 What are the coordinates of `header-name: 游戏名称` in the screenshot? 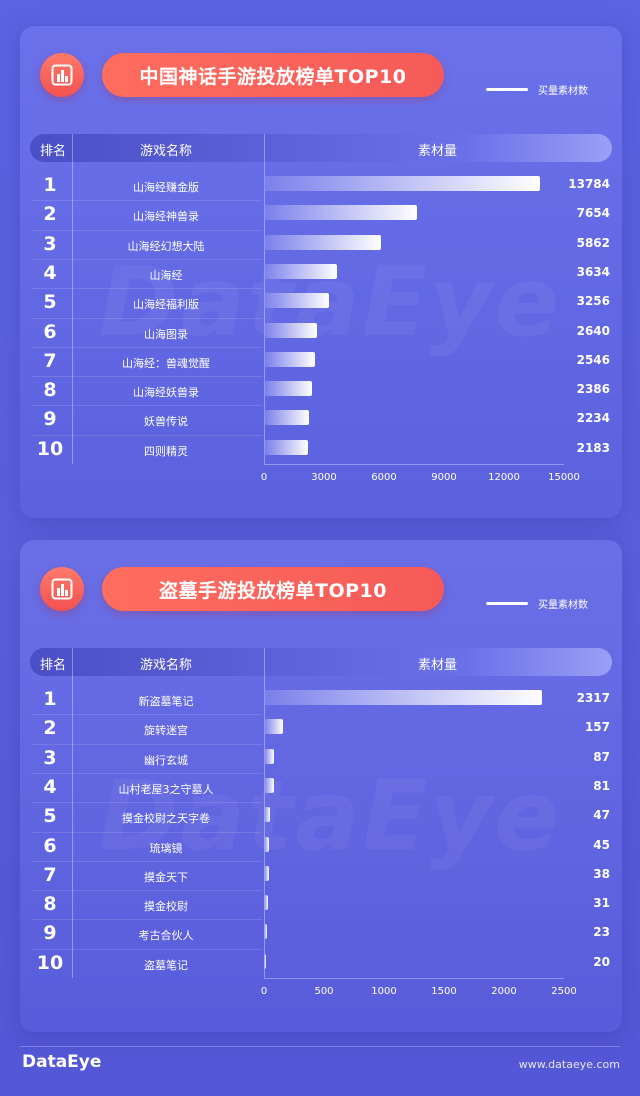 It's located at (166, 665).